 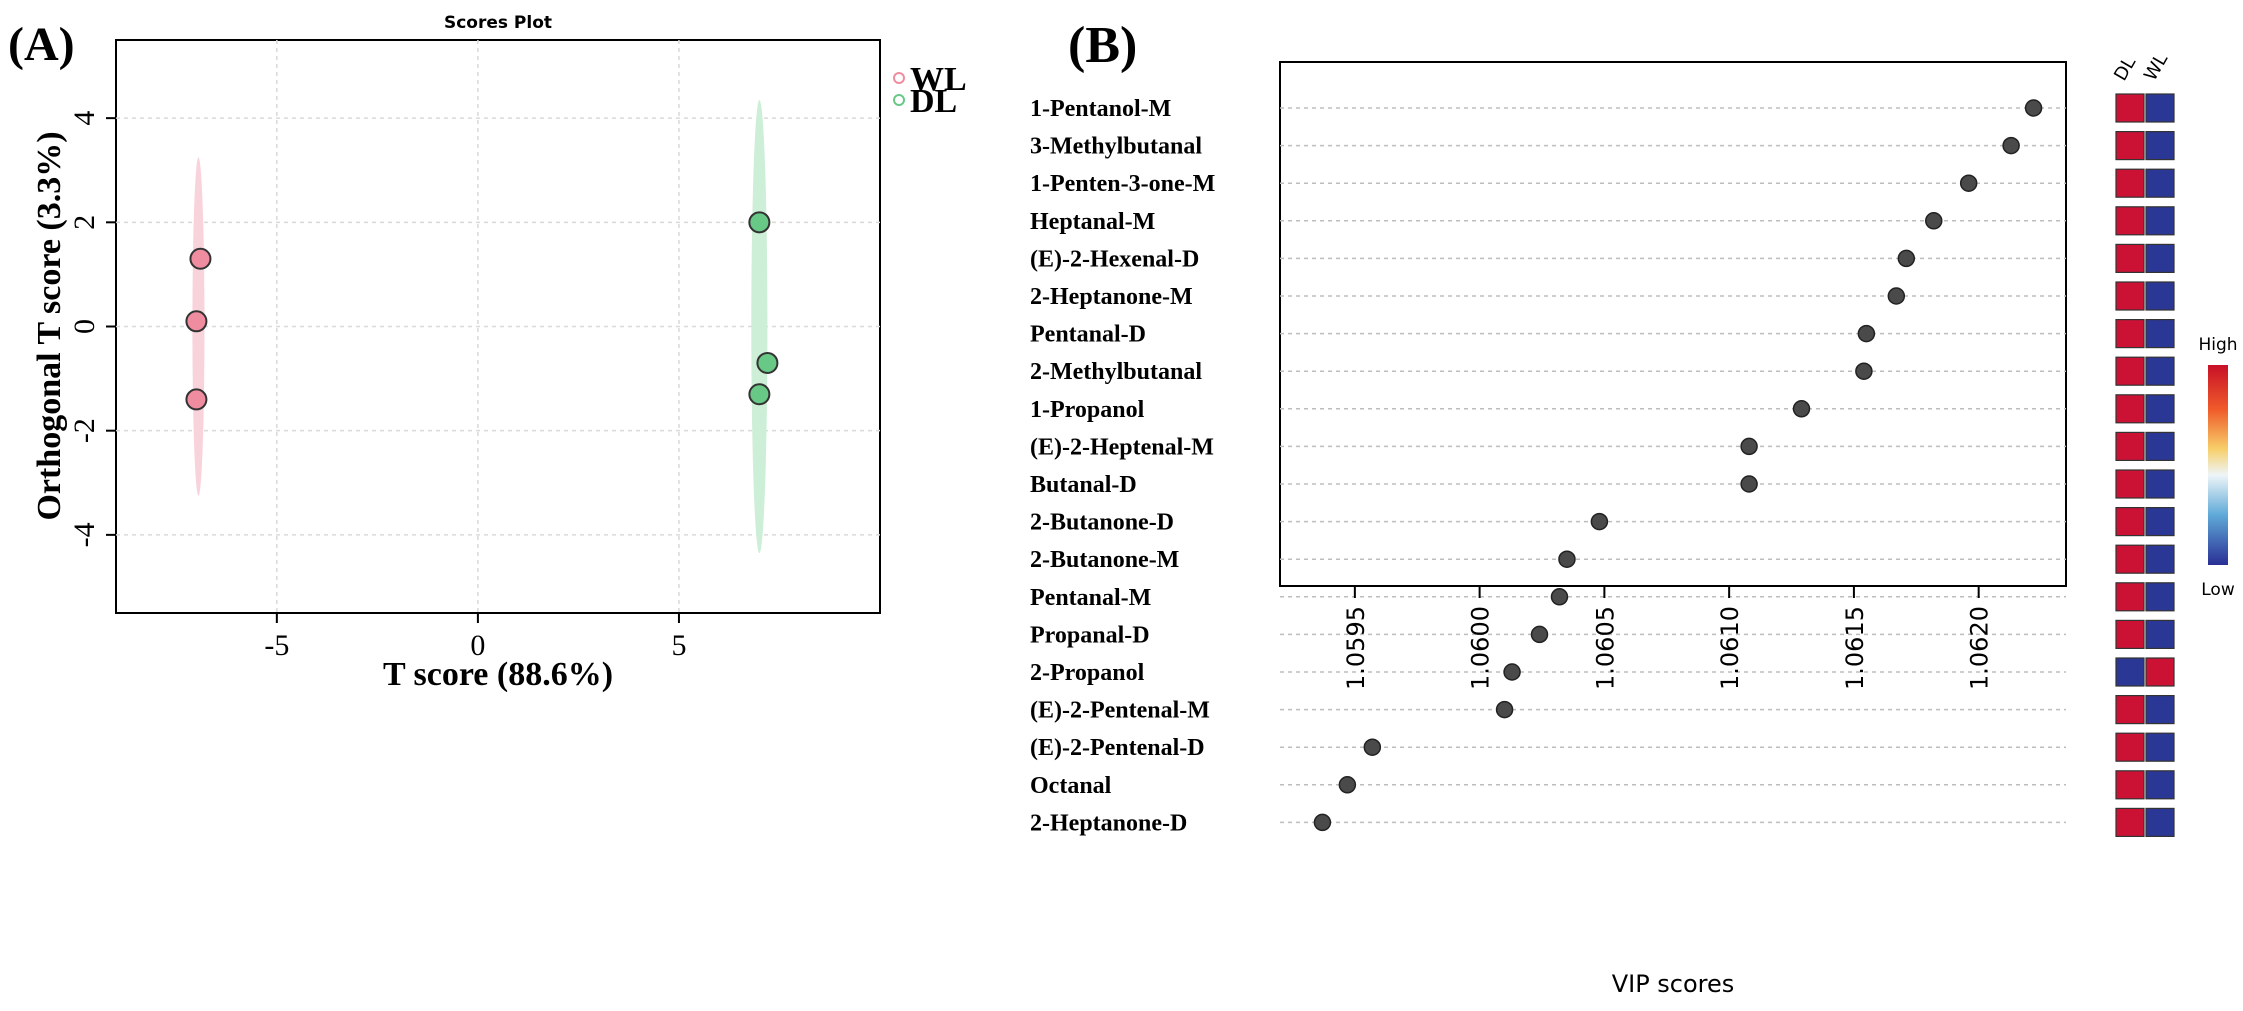 What do you see at coordinates (1100, 109) in the screenshot?
I see `feature-label: 1-Pentanol-M` at bounding box center [1100, 109].